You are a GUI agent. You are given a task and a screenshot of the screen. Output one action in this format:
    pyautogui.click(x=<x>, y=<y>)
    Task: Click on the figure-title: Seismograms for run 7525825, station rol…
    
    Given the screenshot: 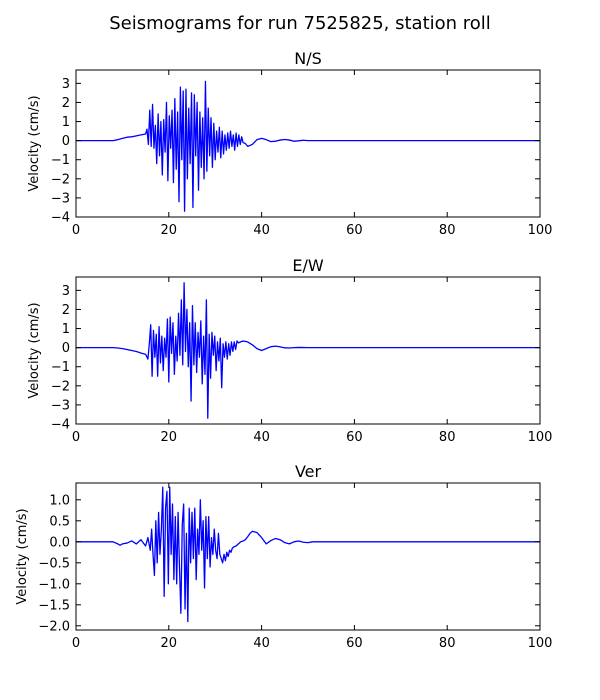 What is the action you would take?
    pyautogui.click(x=300, y=23)
    